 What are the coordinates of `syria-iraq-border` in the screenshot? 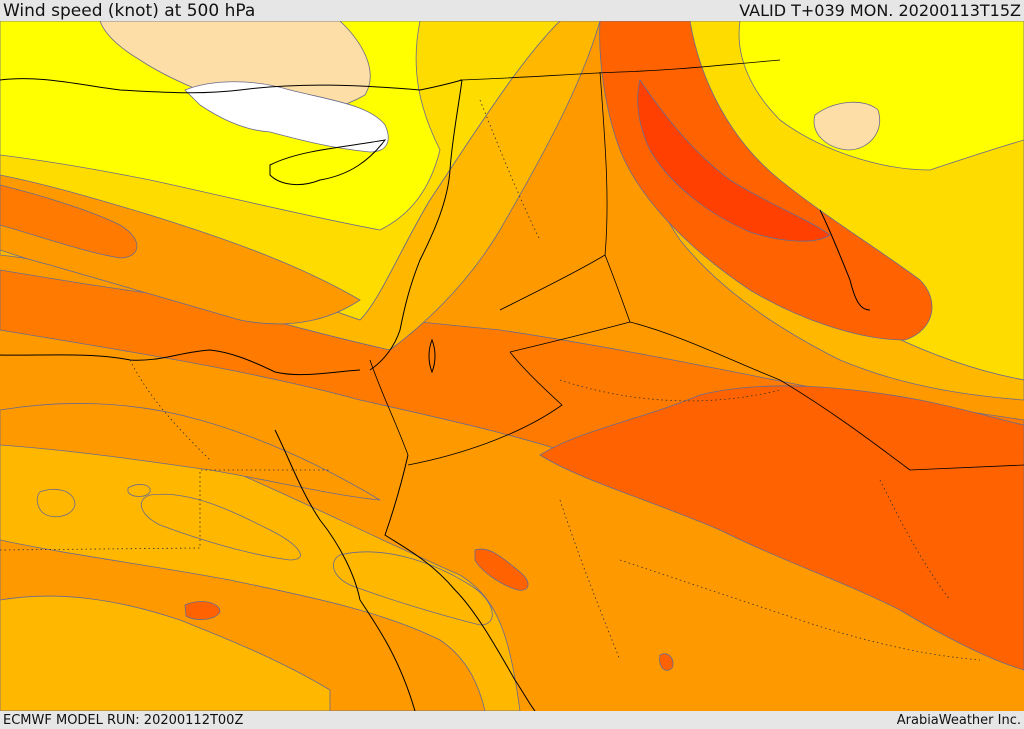 It's located at (620, 70).